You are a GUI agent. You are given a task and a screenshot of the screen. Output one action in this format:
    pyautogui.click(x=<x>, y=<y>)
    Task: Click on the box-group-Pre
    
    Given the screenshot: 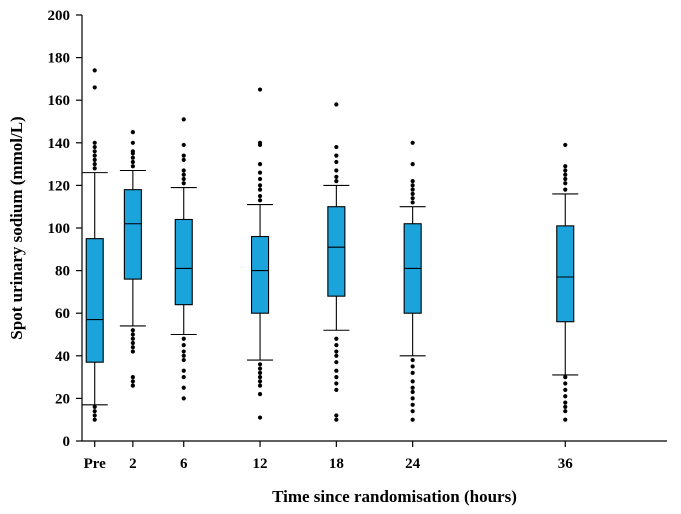 What is the action you would take?
    pyautogui.click(x=94, y=245)
    